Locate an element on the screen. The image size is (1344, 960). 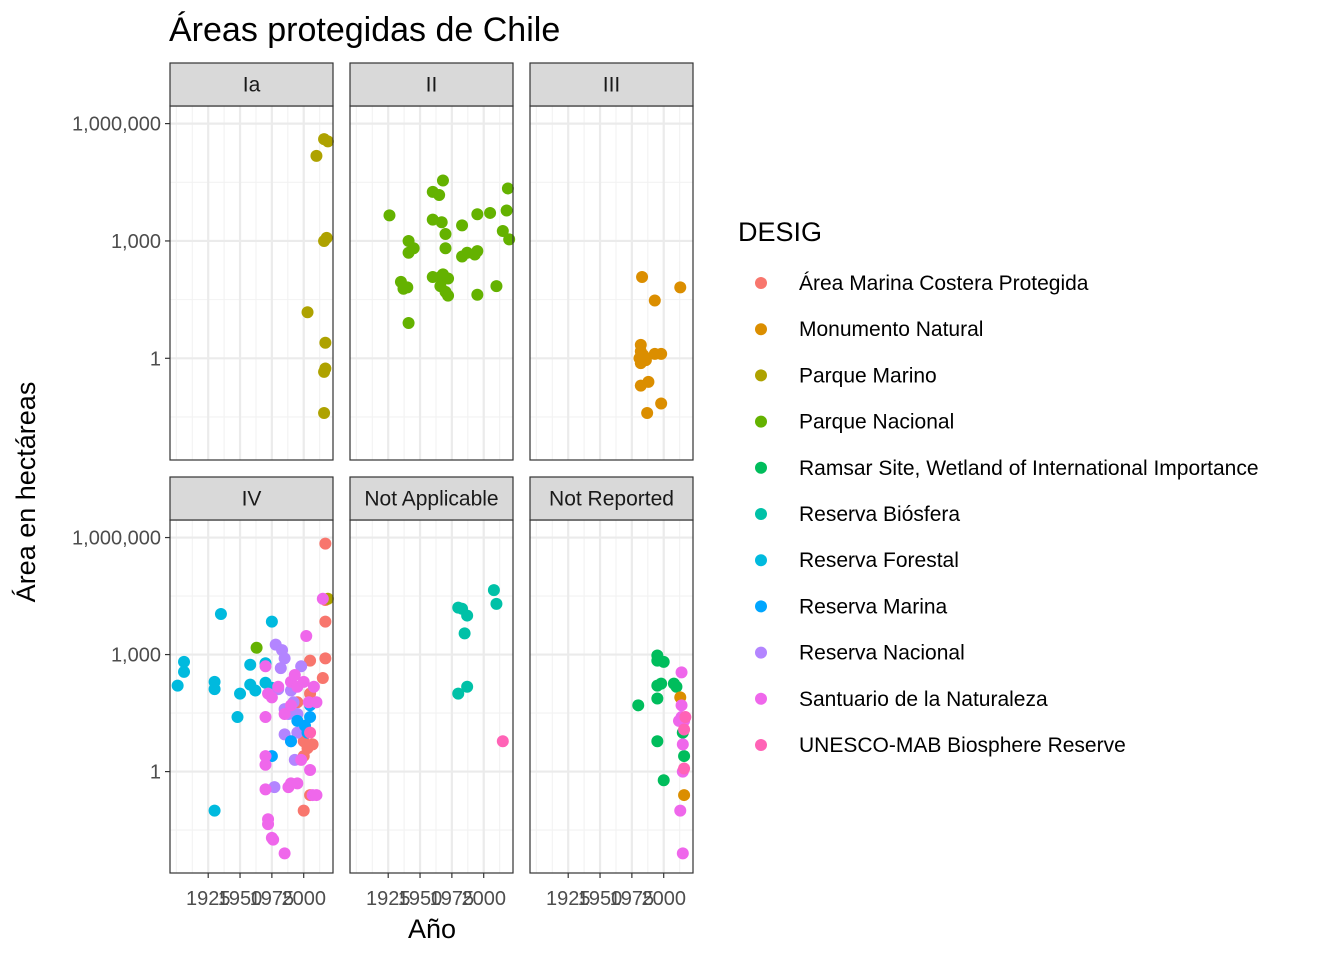
legend-label: Parque Nacional is located at coordinates (876, 422).